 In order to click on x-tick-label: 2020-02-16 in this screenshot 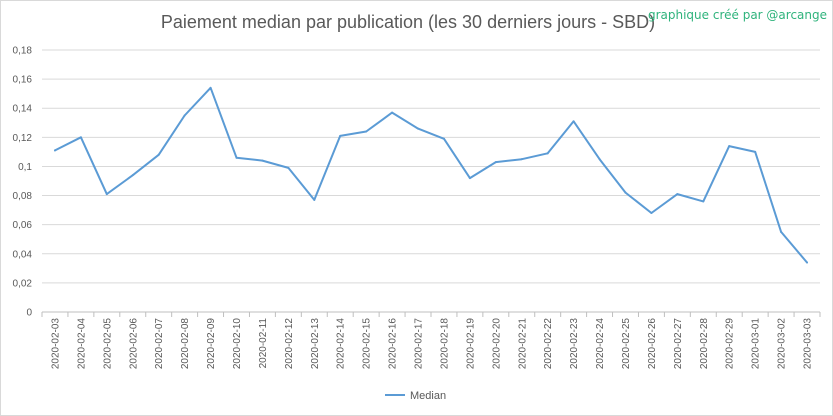, I will do `click(393, 344)`.